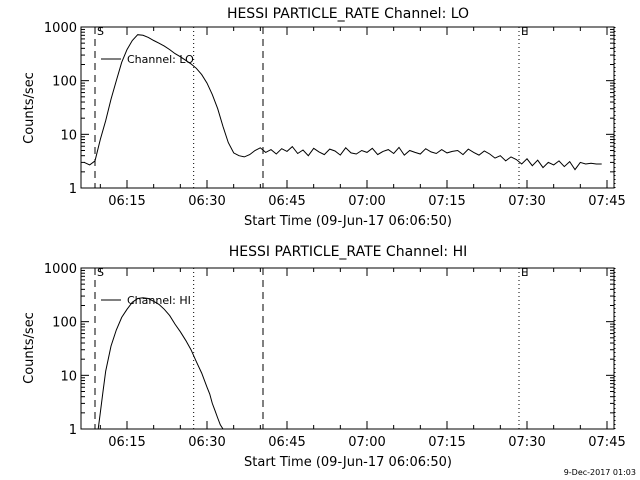  What do you see at coordinates (600, 472) in the screenshot?
I see `footer-timestamp: 9-Dec-2017 01:03` at bounding box center [600, 472].